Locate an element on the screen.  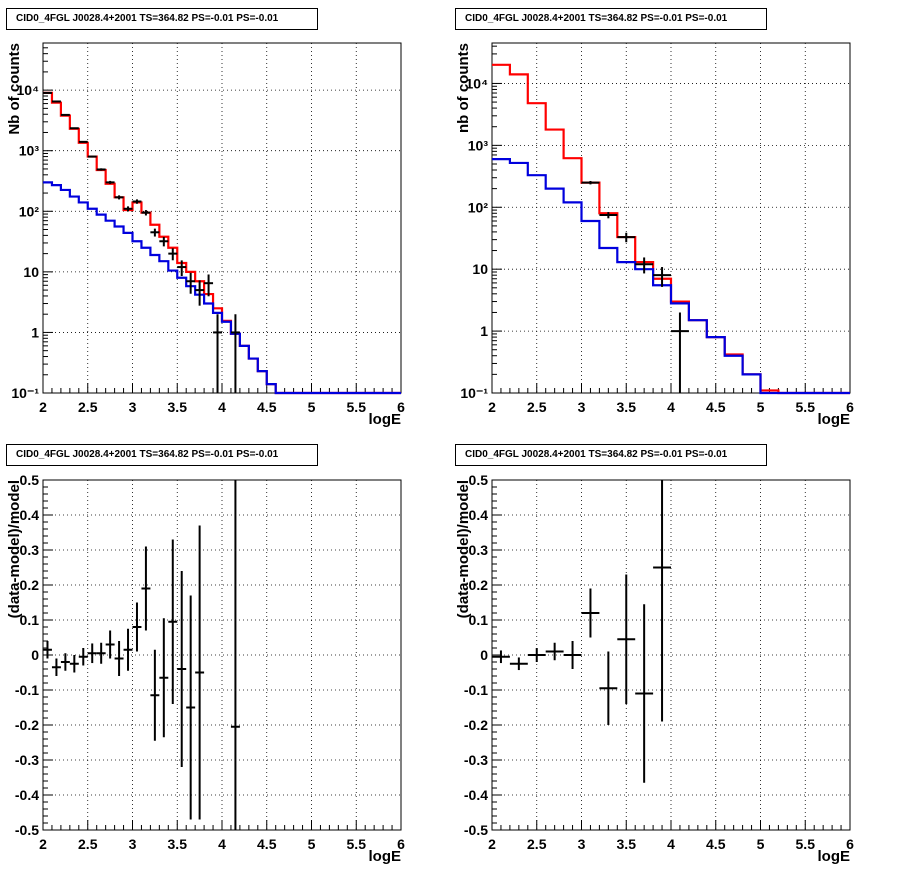
panel-4-x-axis-label: logE is located at coordinates (834, 856).